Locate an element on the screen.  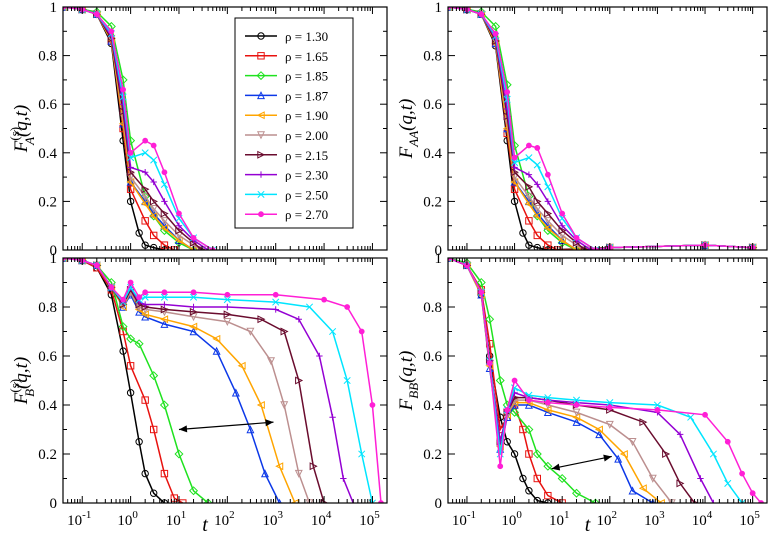
x-tick-exponent: -1 is located at coordinates (471, 515).